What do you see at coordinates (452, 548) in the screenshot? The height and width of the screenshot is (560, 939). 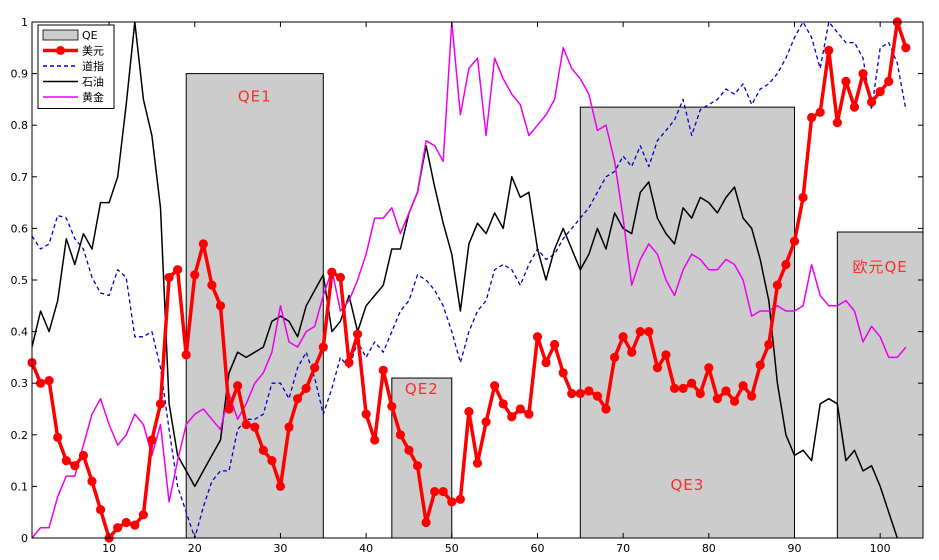 I see `x-tick-label: 50` at bounding box center [452, 548].